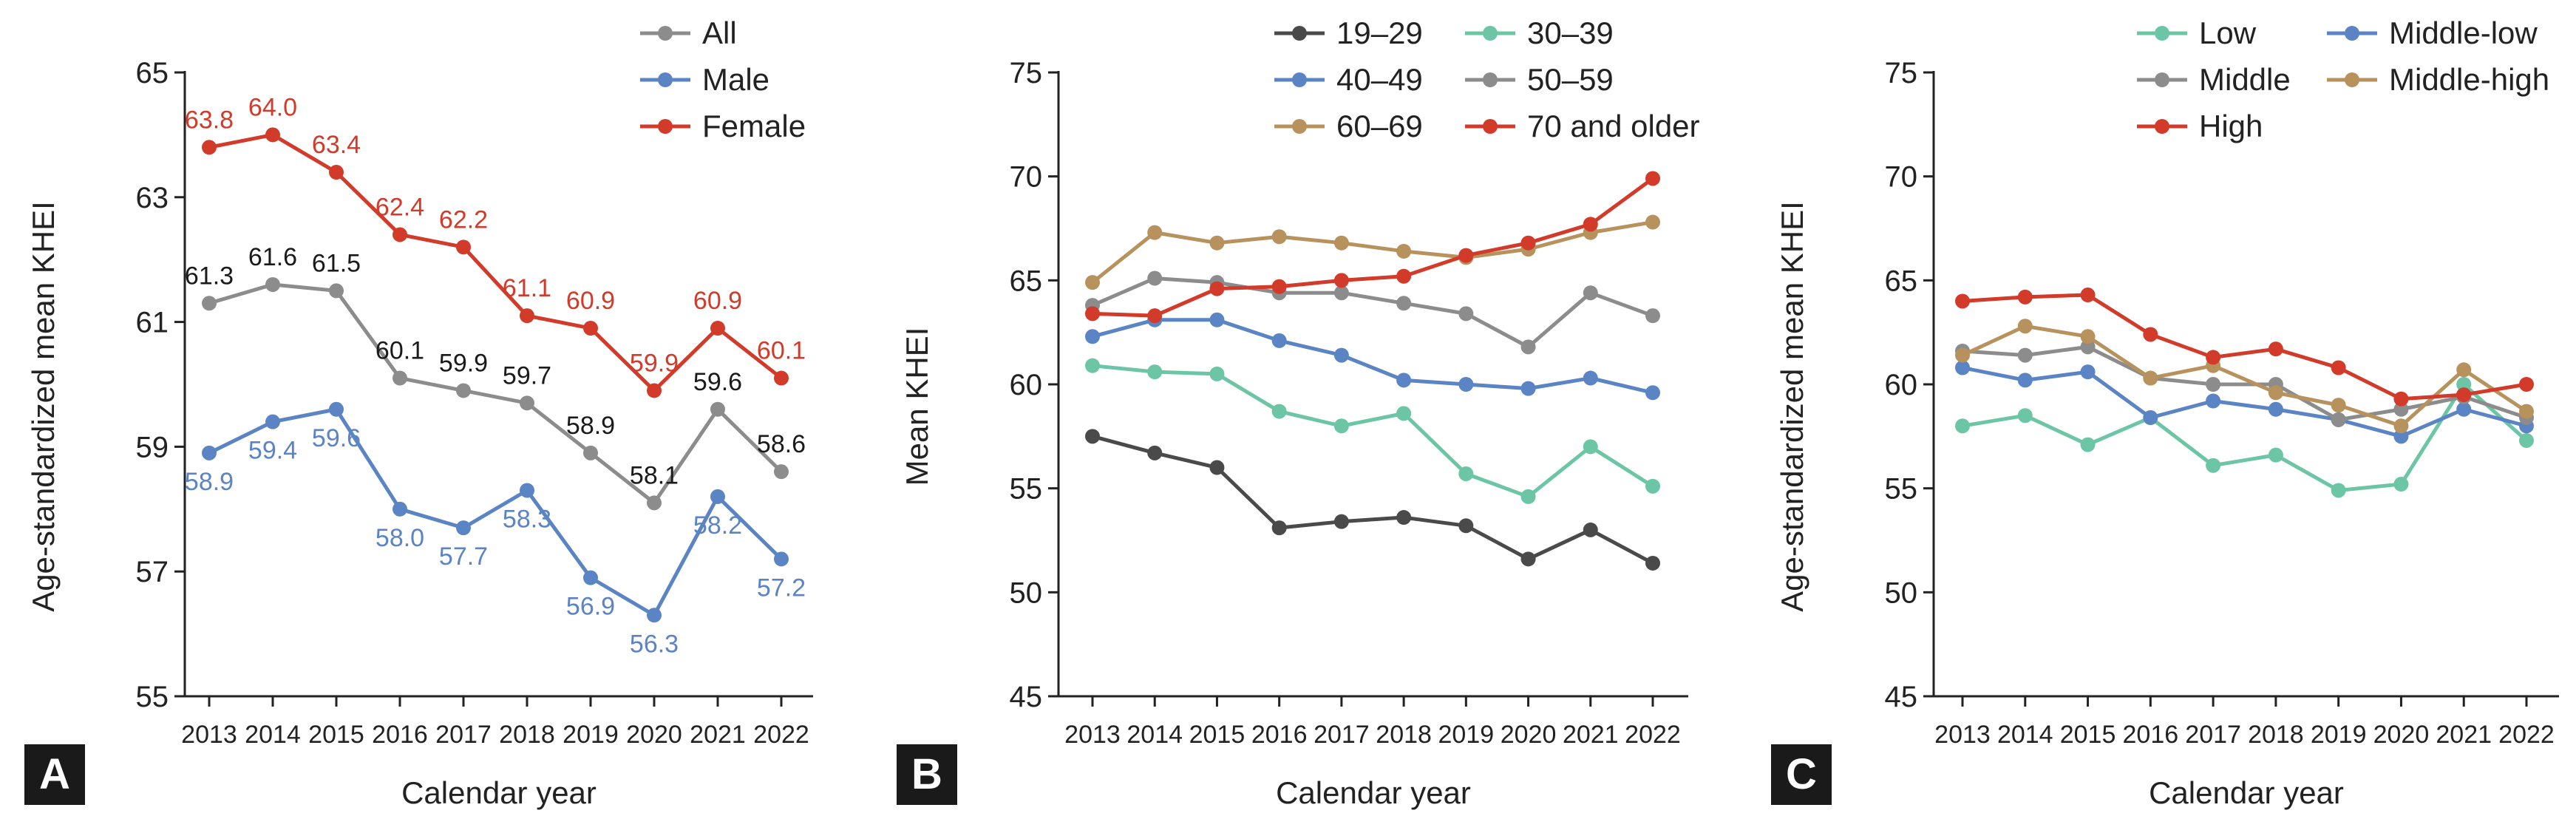 The image size is (2576, 833). I want to click on data-label: 59.7, so click(527, 375).